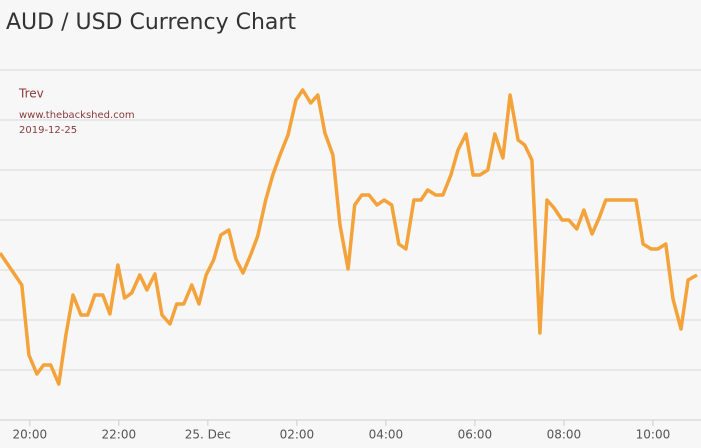 The height and width of the screenshot is (448, 701). Describe the element at coordinates (297, 435) in the screenshot. I see `x-tick-label: 02:00` at that location.